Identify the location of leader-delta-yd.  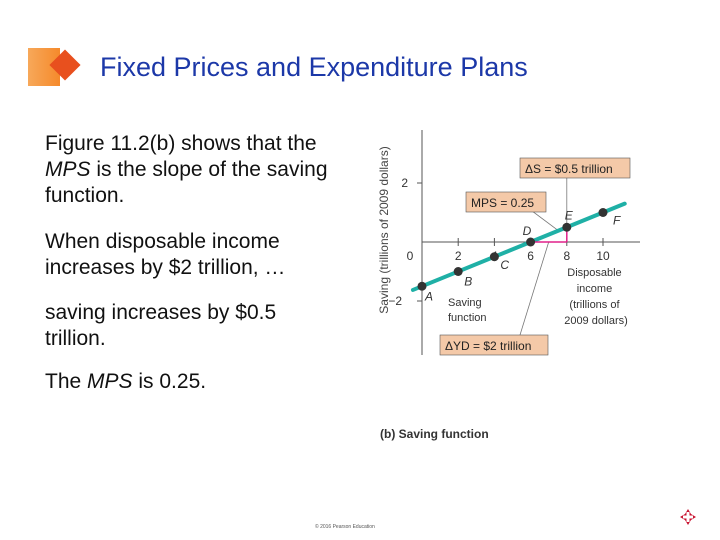
(534, 288).